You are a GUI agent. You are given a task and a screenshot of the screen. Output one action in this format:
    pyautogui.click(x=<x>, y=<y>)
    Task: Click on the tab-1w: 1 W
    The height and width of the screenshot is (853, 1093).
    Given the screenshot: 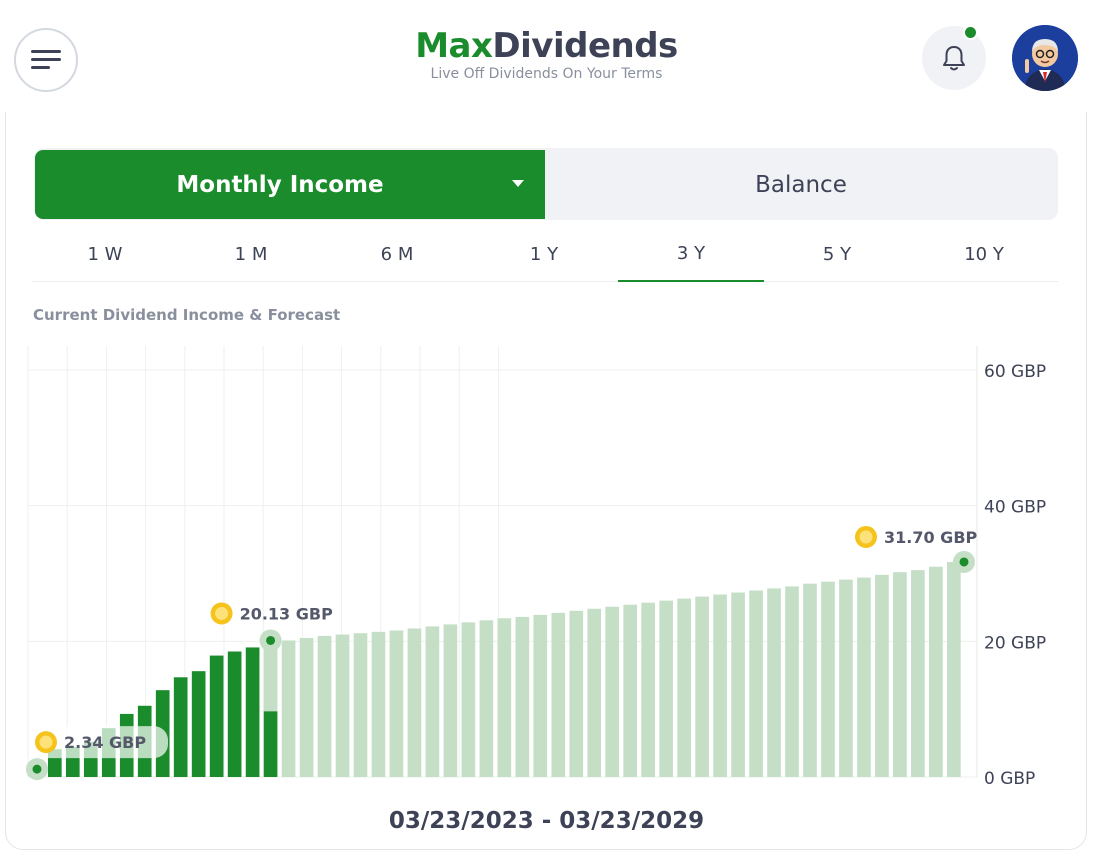 What is the action you would take?
    pyautogui.click(x=105, y=254)
    